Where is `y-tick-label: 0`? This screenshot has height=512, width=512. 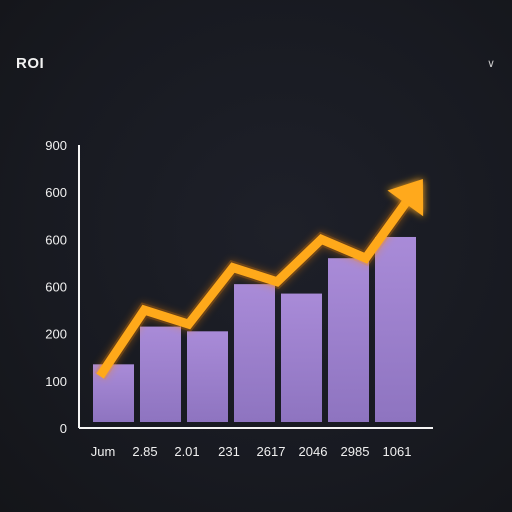 y-tick-label: 0 is located at coordinates (63, 428).